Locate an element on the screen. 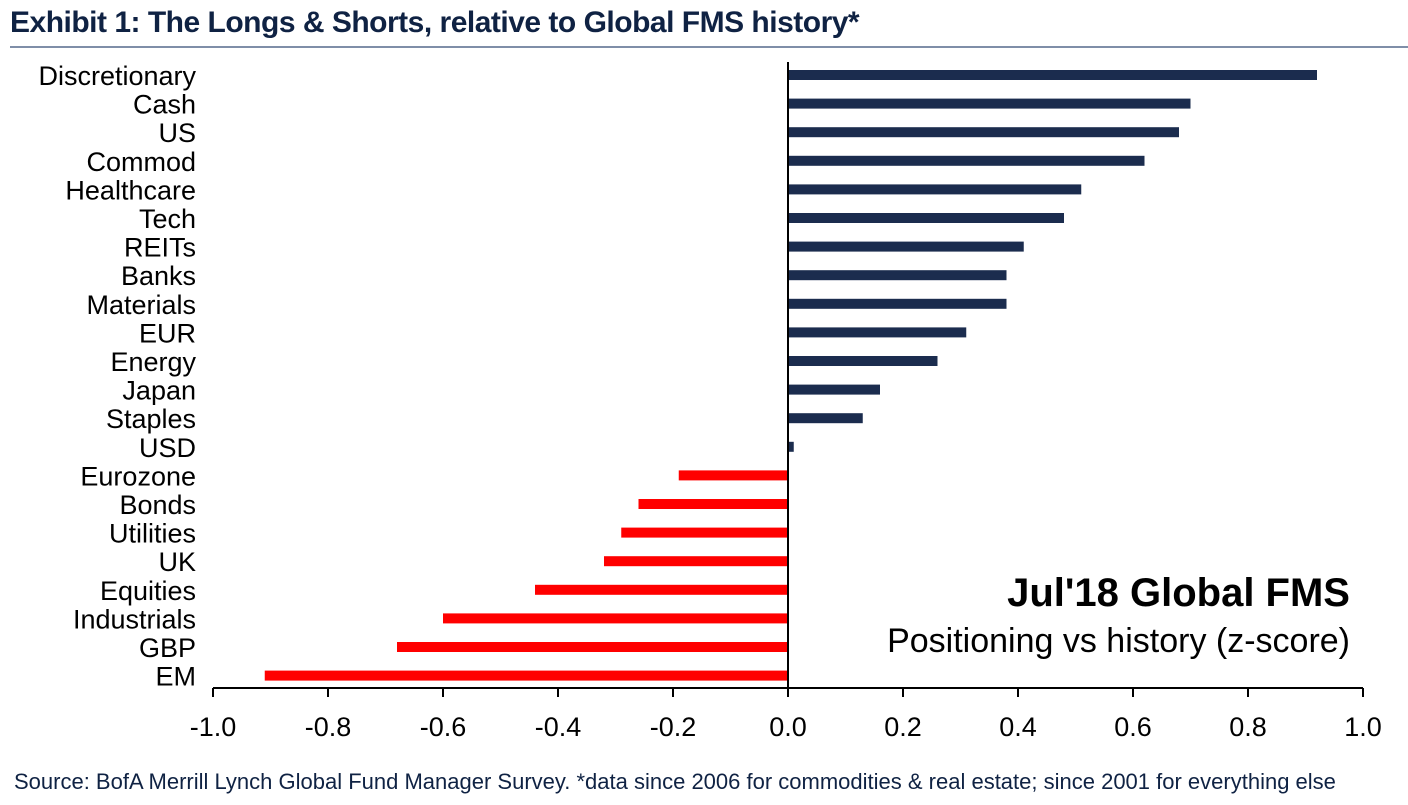 The height and width of the screenshot is (805, 1408). category-label: US is located at coordinates (177, 133).